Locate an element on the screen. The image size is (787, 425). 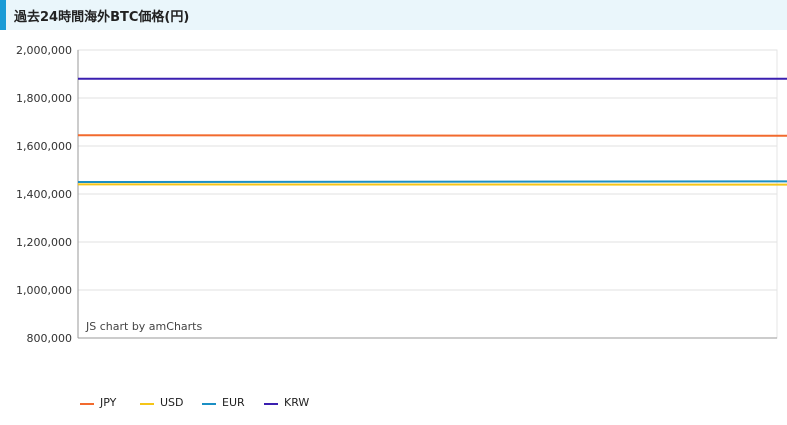
y-tick-label: 2,000,000 is located at coordinates (44, 50).